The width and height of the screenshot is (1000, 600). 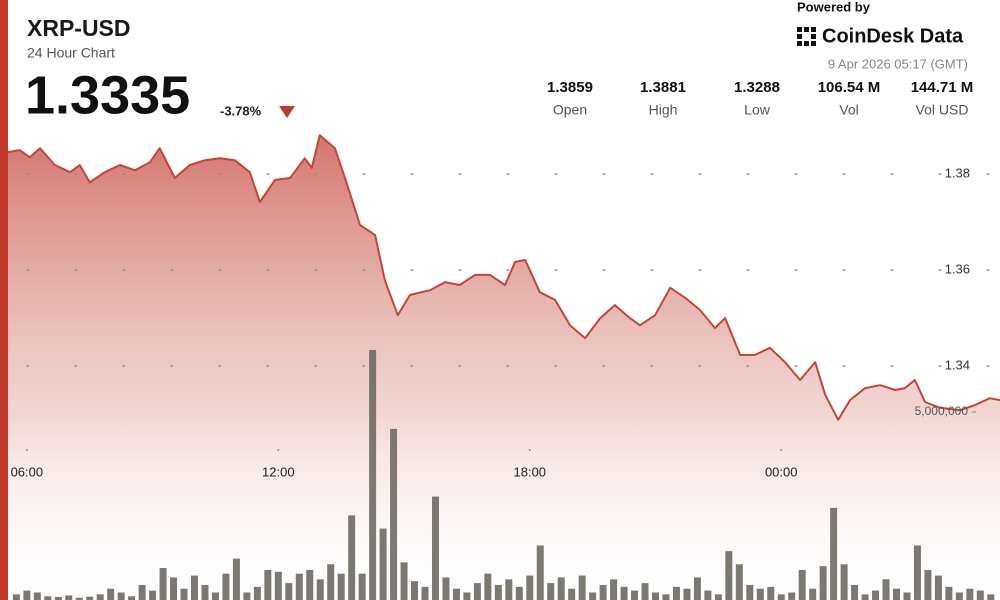 I want to click on timestamp: 9 Apr 2026 05:17 (GMT), so click(x=898, y=63).